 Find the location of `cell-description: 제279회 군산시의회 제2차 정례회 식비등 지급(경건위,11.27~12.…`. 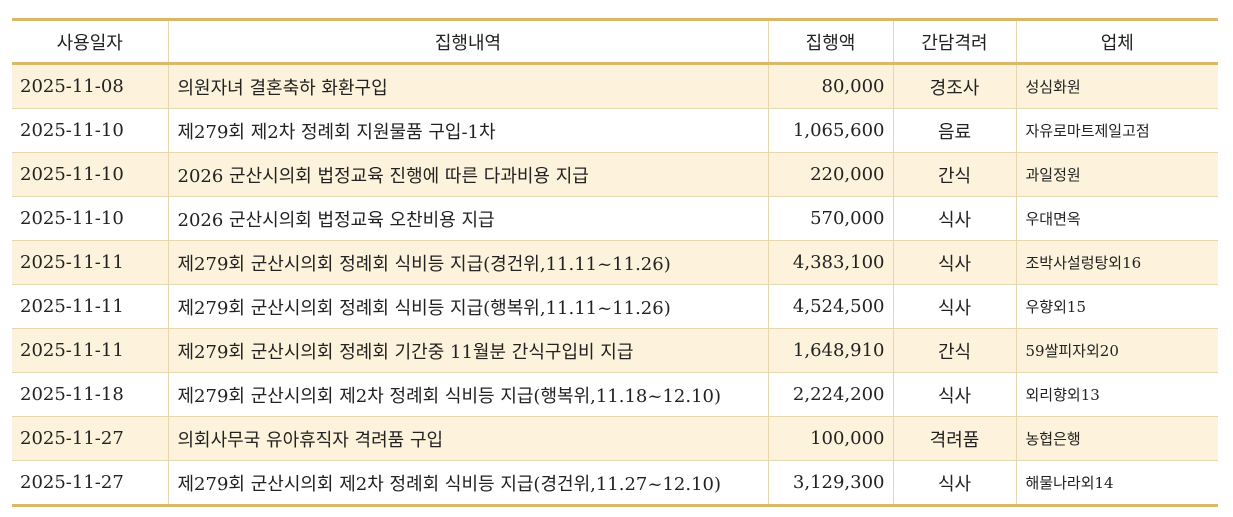

cell-description: 제279회 군산시의회 제2차 정례회 식비등 지급(경건위,11.27~12.… is located at coordinates (467, 483).